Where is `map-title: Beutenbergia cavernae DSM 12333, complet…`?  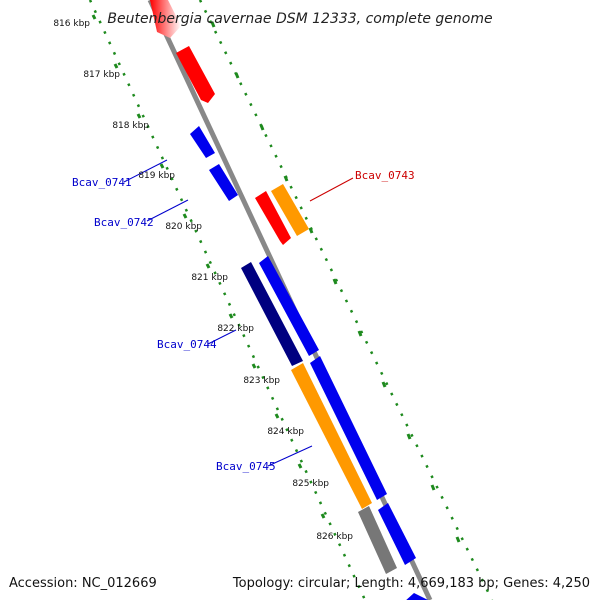
map-title: Beutenbergia cavernae DSM 12333, complet… is located at coordinates (299, 19).